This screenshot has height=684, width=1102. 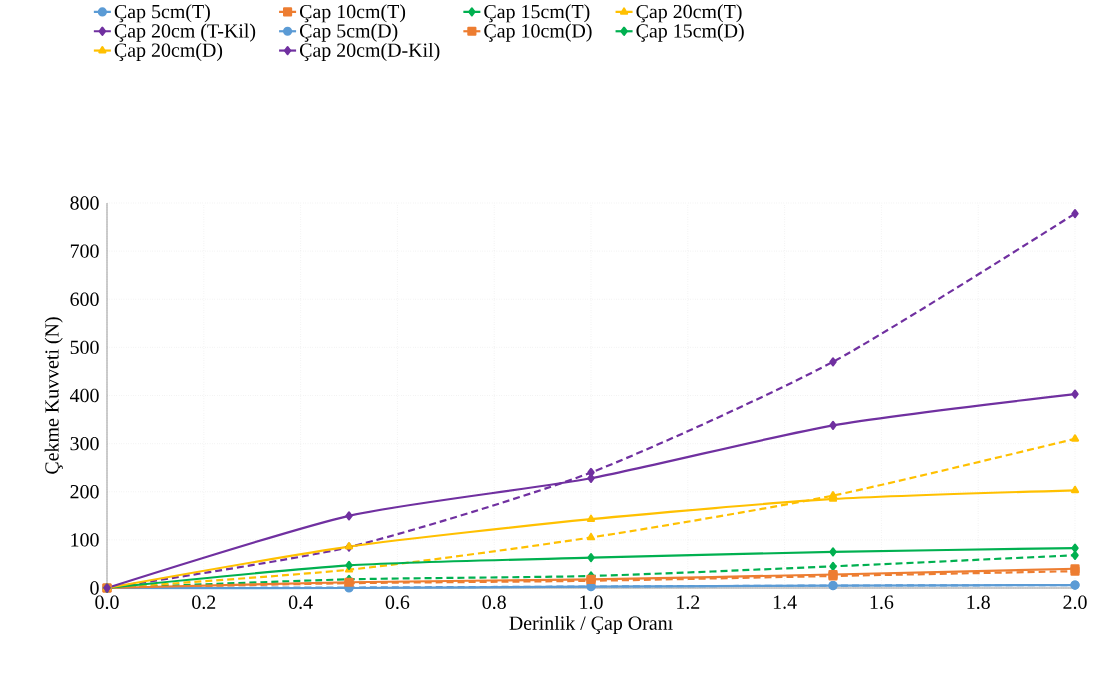 What do you see at coordinates (537, 13) in the screenshot?
I see `legend-label: Çap 15cm(T)` at bounding box center [537, 13].